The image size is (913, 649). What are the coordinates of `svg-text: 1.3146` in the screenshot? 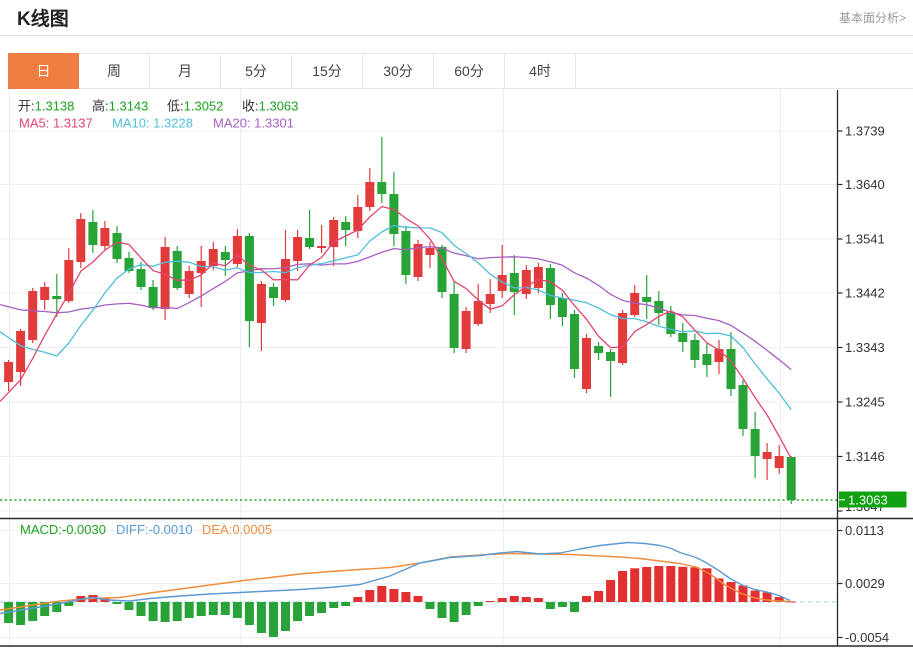 It's located at (865, 456).